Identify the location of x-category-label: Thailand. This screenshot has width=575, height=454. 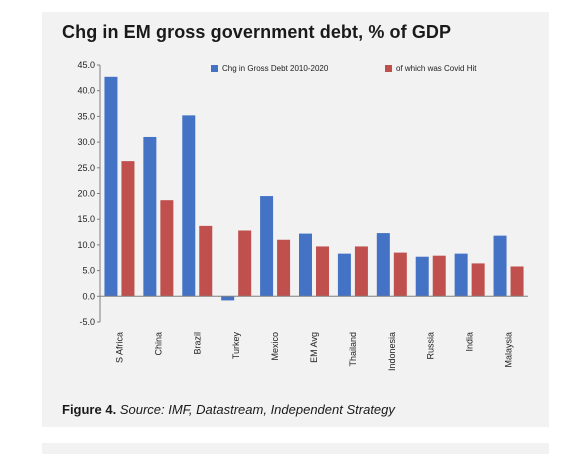
(353, 349).